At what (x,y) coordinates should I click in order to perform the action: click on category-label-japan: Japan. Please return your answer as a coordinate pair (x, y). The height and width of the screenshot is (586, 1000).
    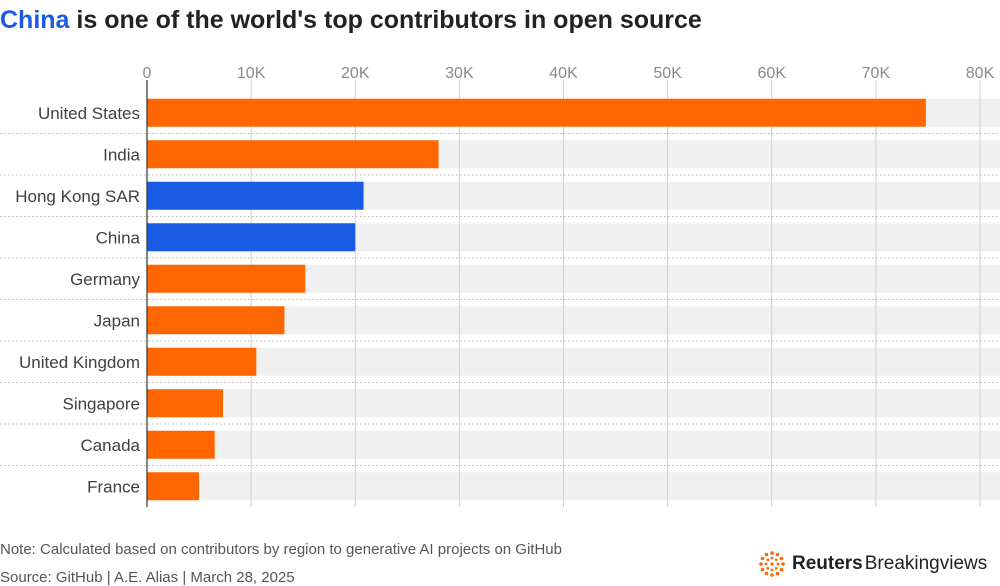
    Looking at the image, I should click on (117, 320).